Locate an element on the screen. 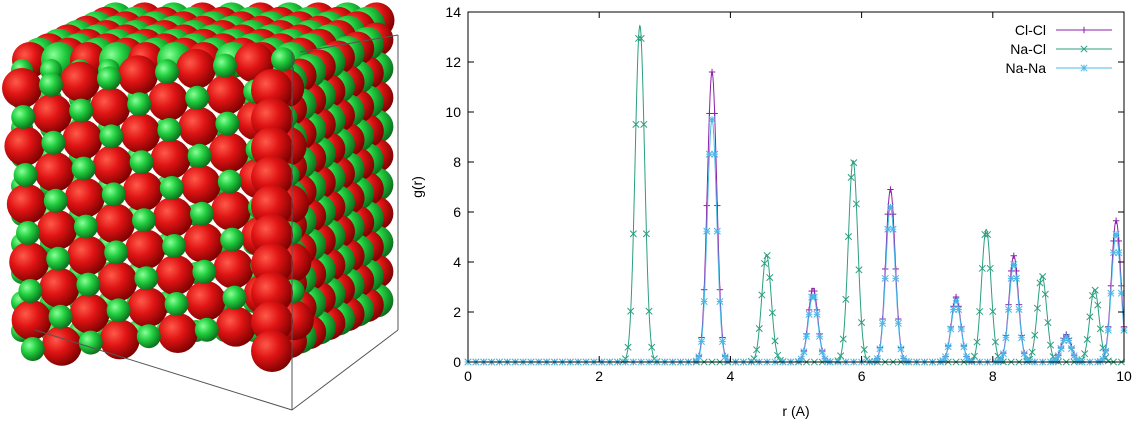  x-tick-label: 6 is located at coordinates (862, 376).